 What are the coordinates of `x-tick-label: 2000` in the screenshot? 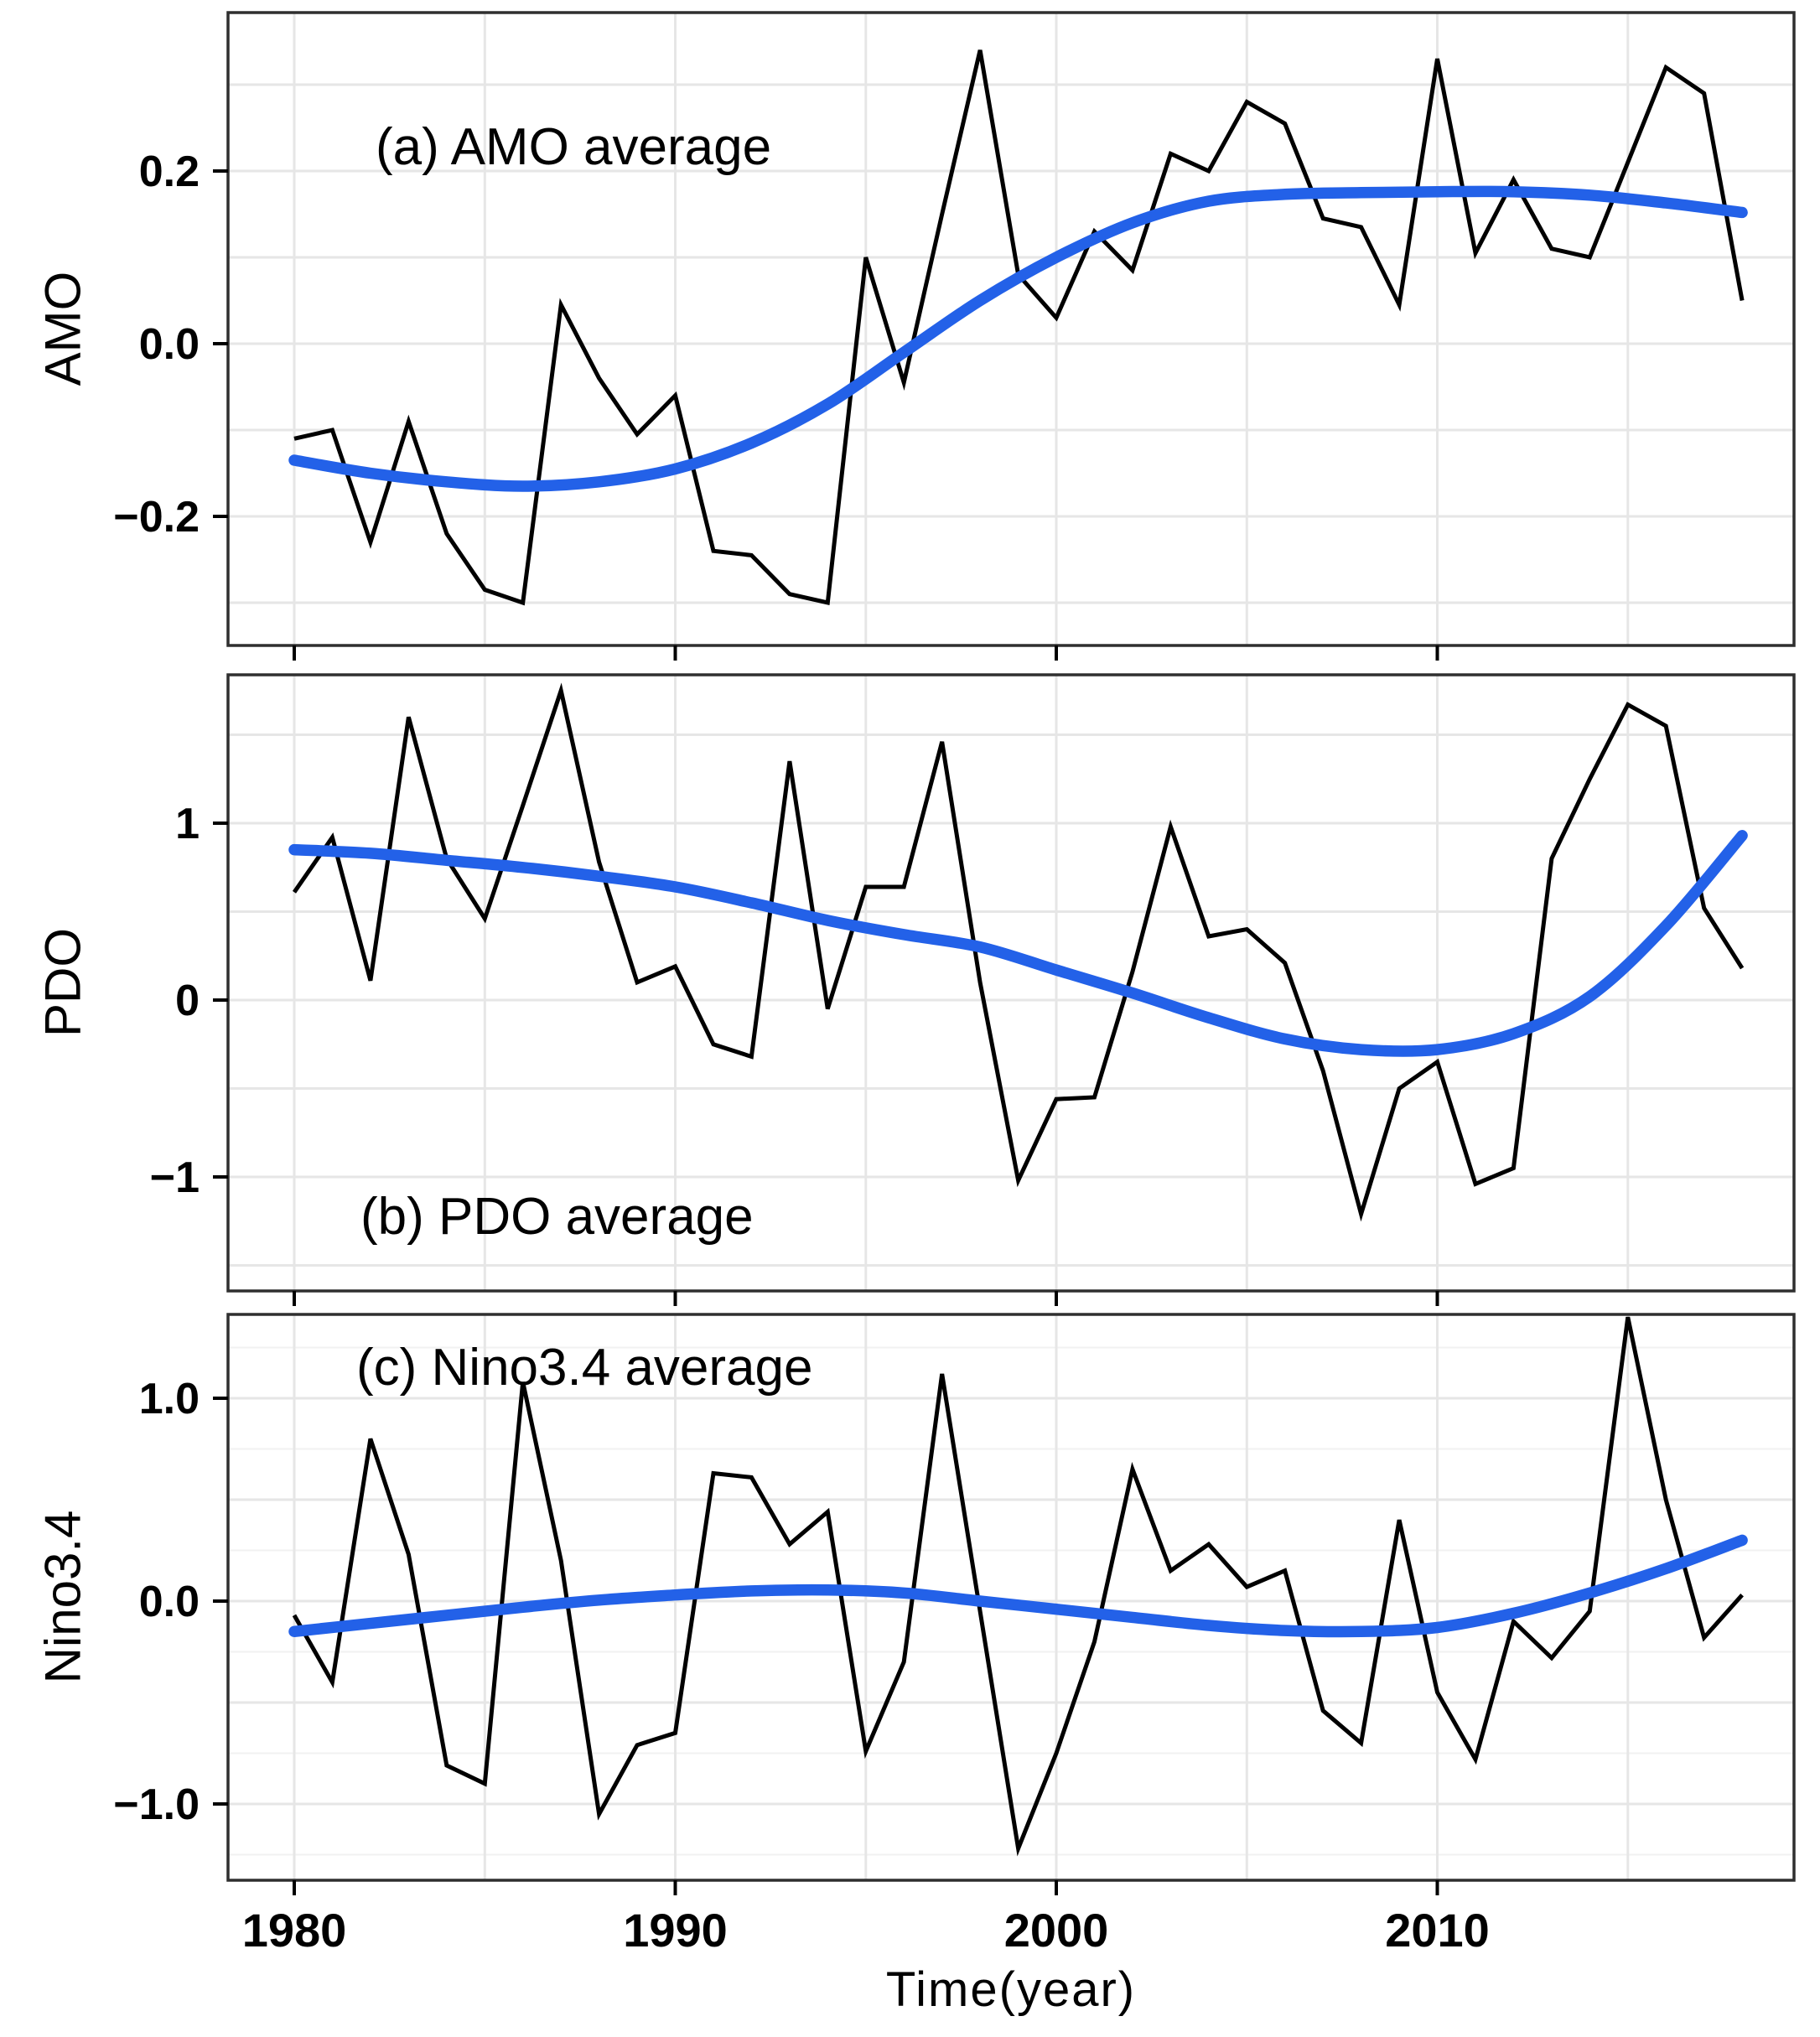 It's located at (1056, 1930).